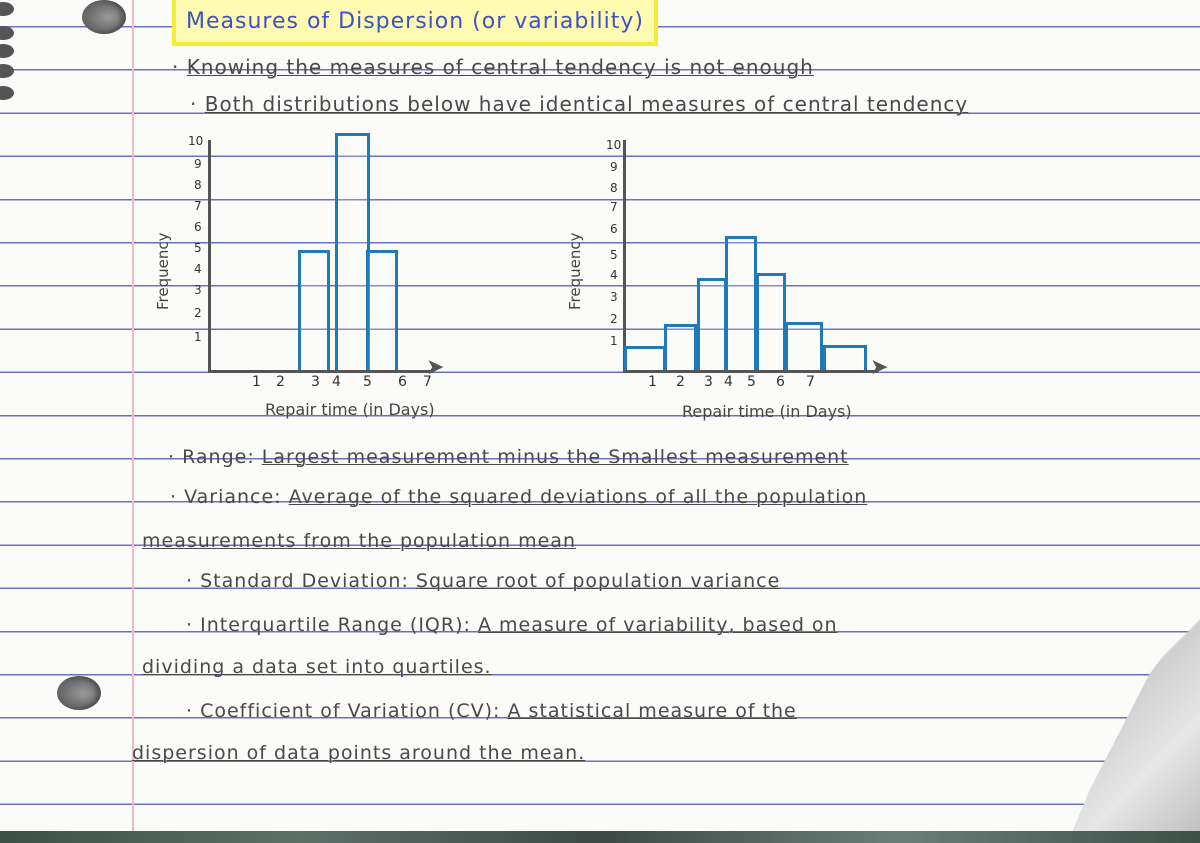  Describe the element at coordinates (600, 837) in the screenshot. I see `background-fabric` at that location.